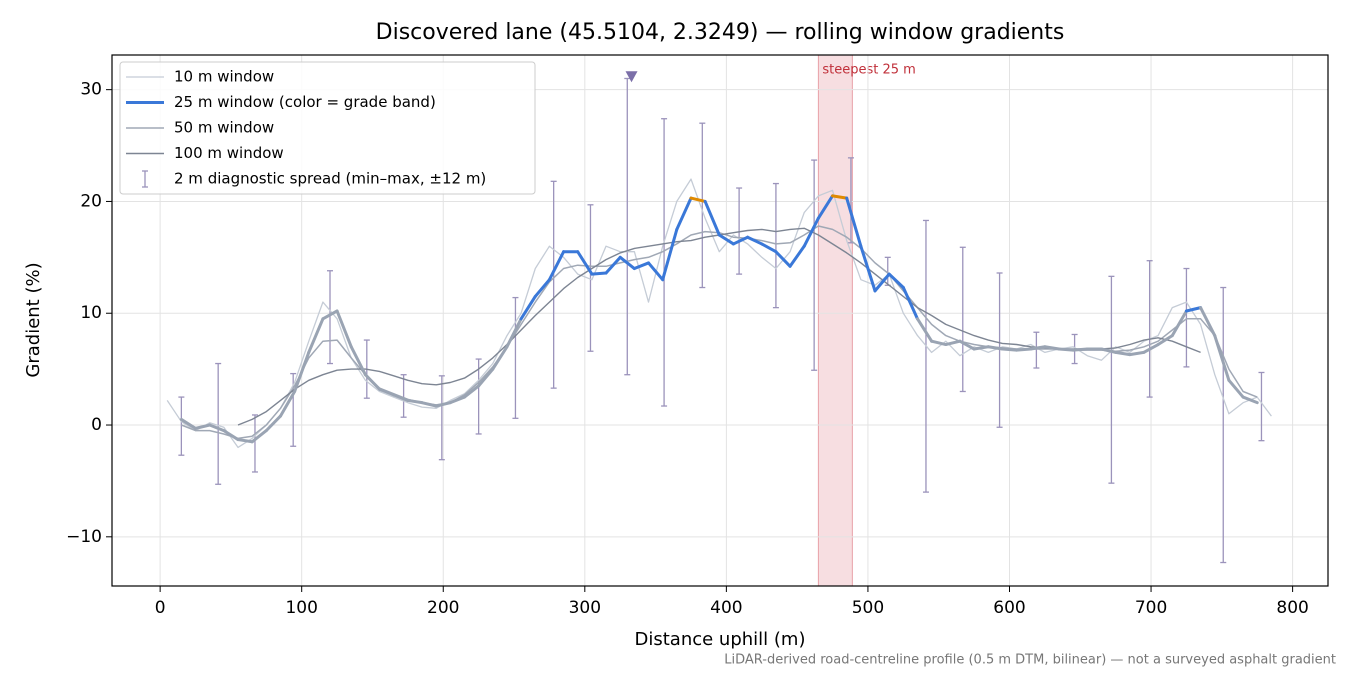 Image resolution: width=1350 pixels, height=675 pixels. What do you see at coordinates (1151, 608) in the screenshot?
I see `x-tick-label: 700` at bounding box center [1151, 608].